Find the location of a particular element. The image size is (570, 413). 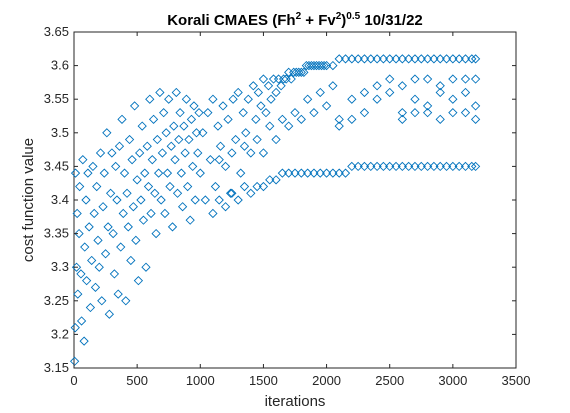

y-tick-label: 3.65 is located at coordinates (56, 31).